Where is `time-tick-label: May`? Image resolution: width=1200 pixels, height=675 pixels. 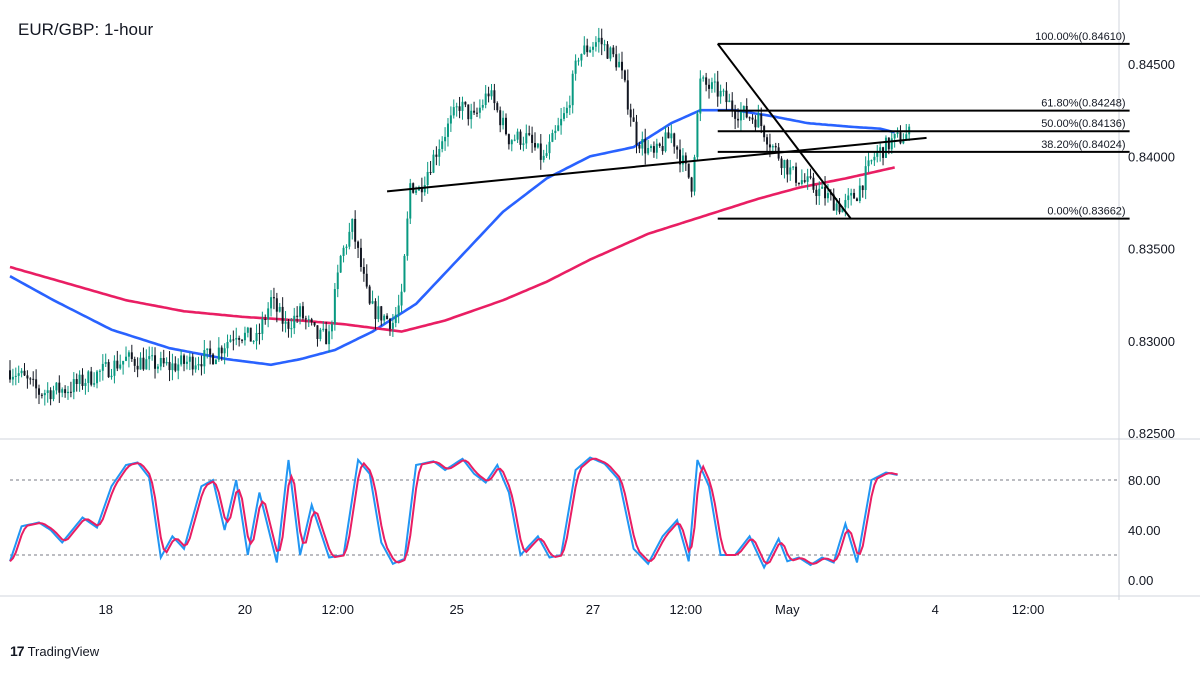
time-tick-label: May is located at coordinates (787, 609).